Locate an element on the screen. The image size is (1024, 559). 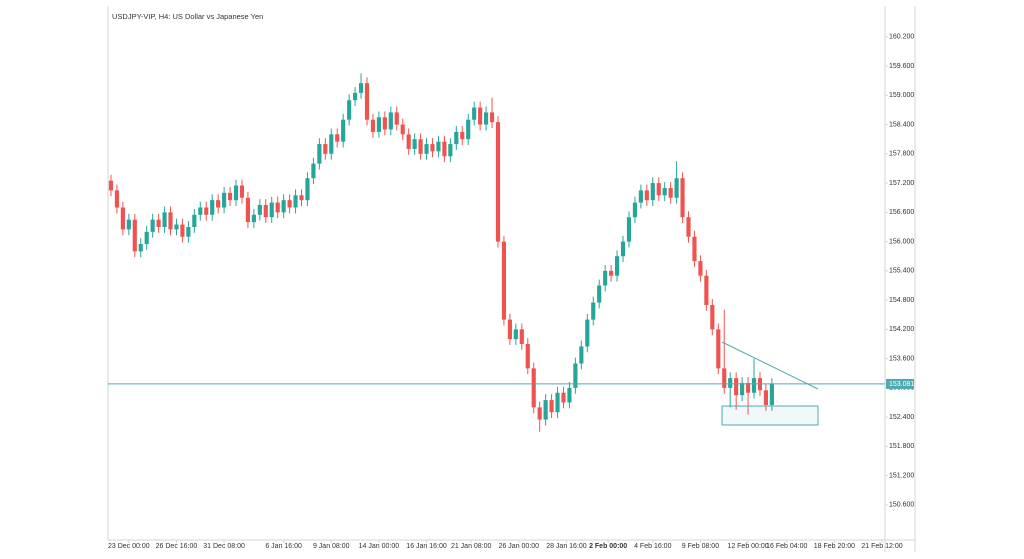
x-tick-label: 31 Dec 08:00 is located at coordinates (224, 546).